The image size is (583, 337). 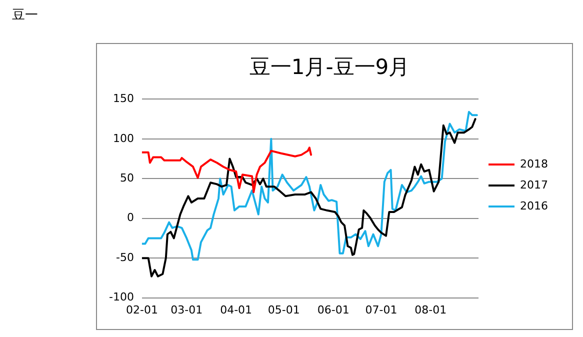 I want to click on y-tick-label: 150, so click(x=123, y=99).